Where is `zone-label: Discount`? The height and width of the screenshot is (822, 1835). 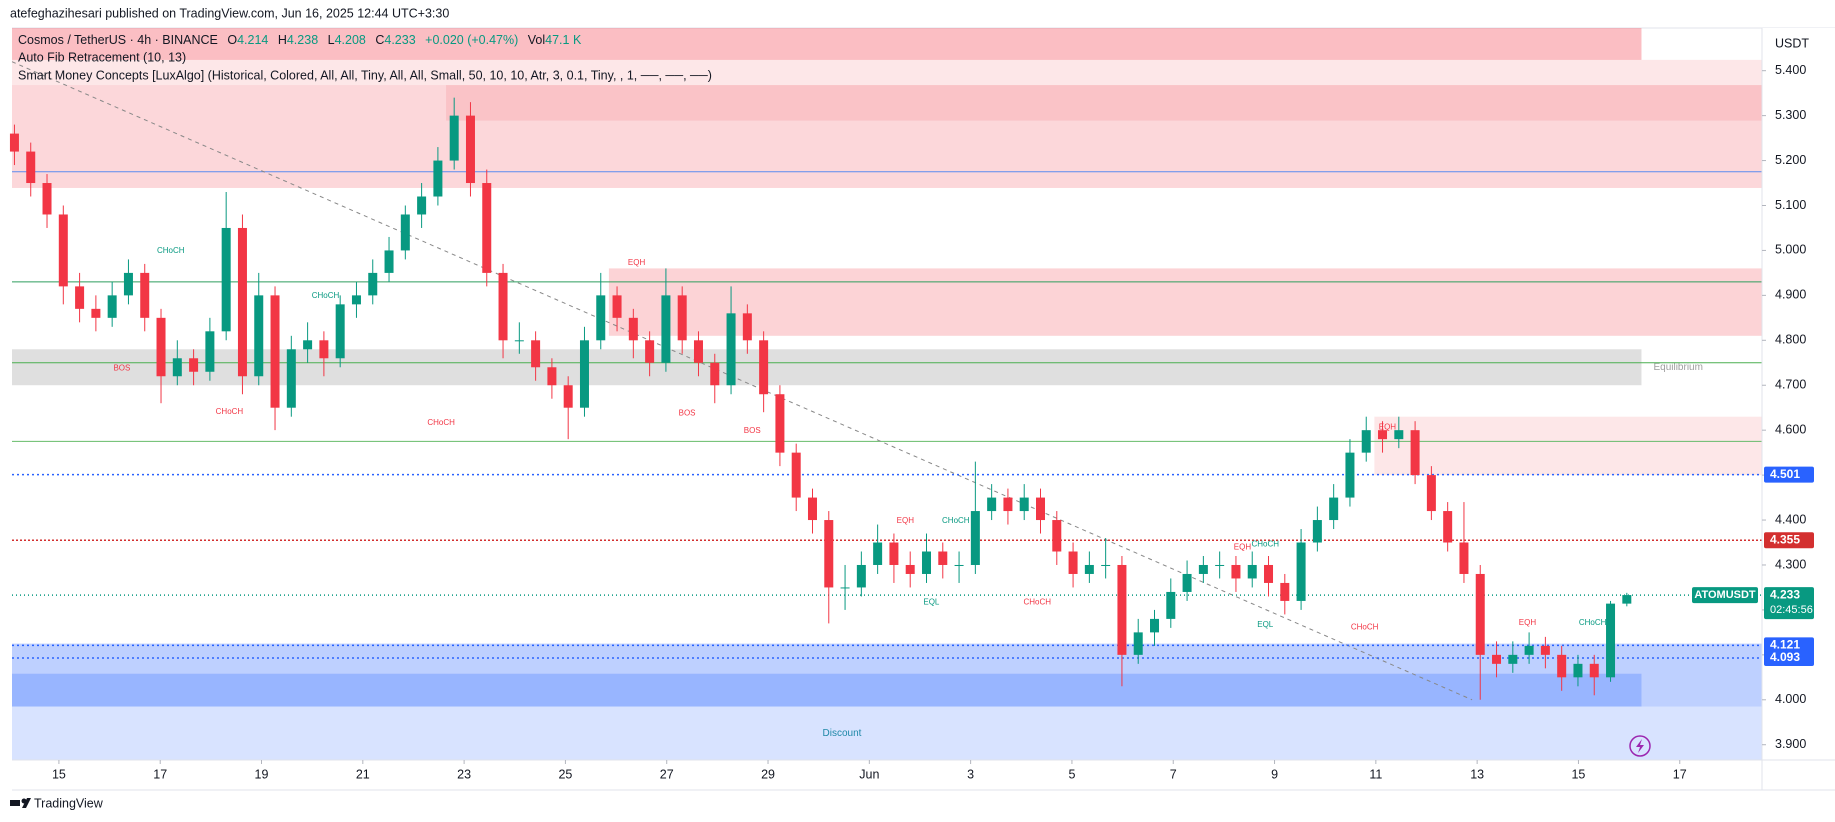
zone-label: Discount is located at coordinates (842, 733).